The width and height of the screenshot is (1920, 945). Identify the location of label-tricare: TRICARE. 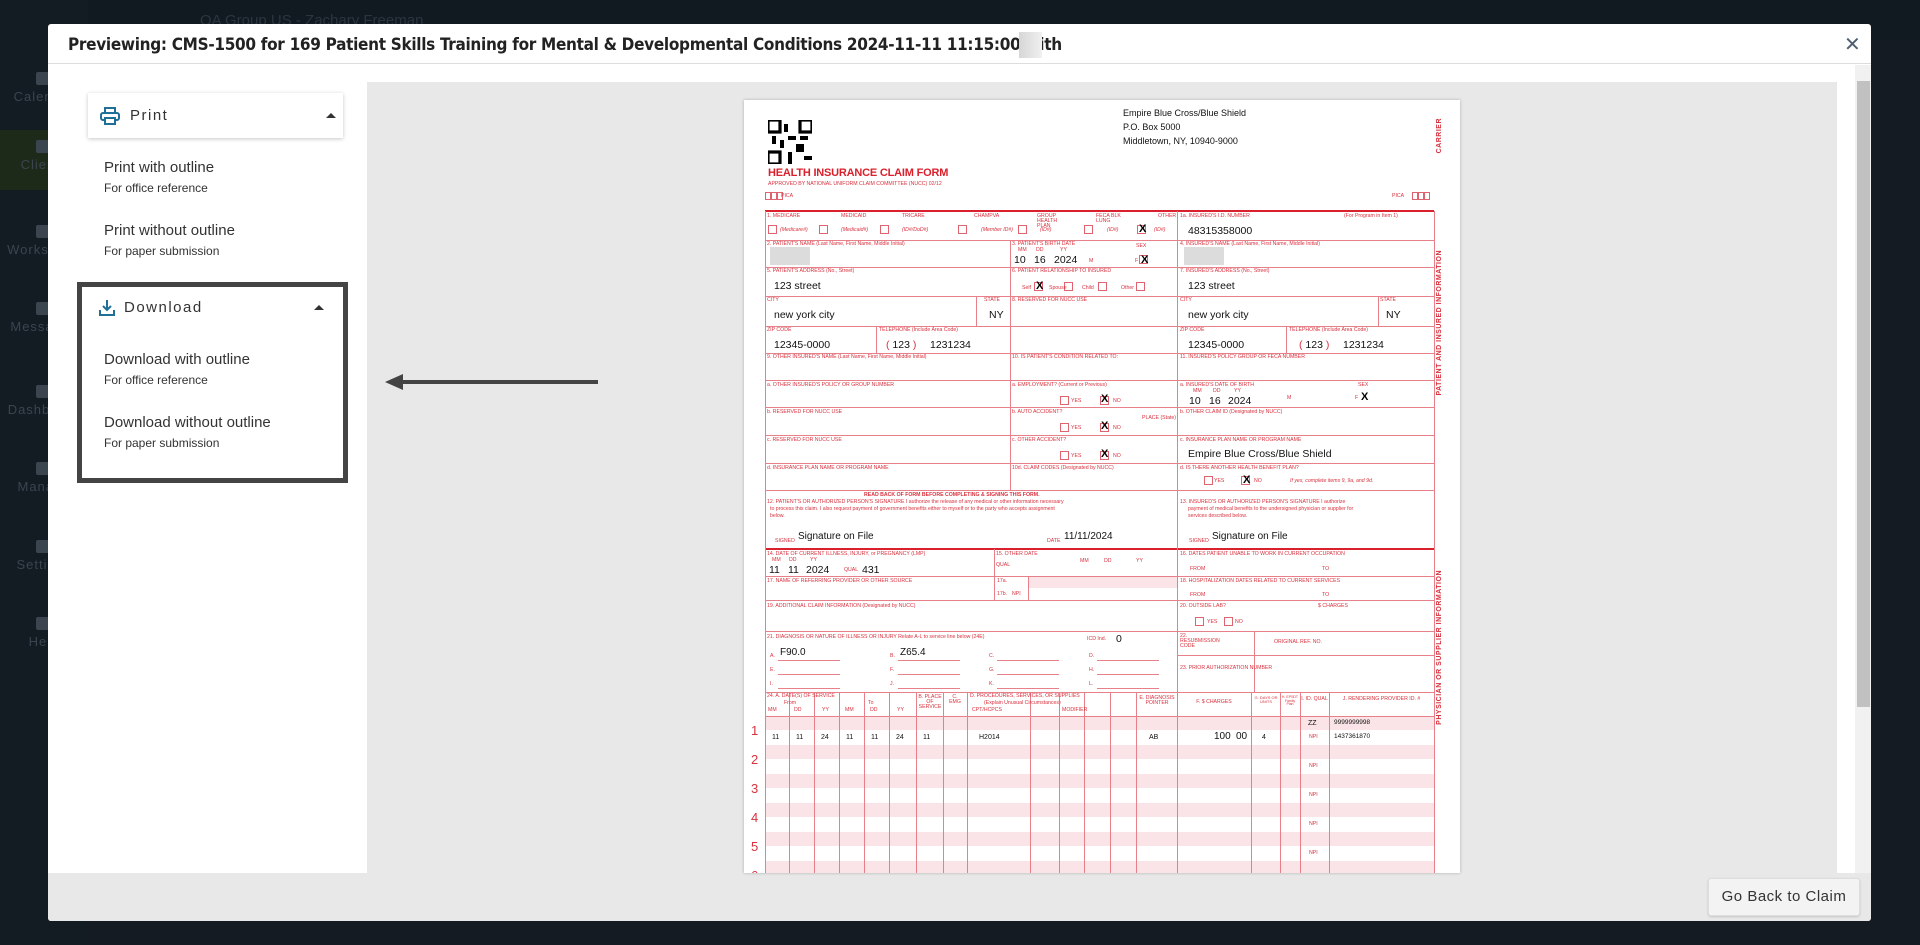
(913, 216).